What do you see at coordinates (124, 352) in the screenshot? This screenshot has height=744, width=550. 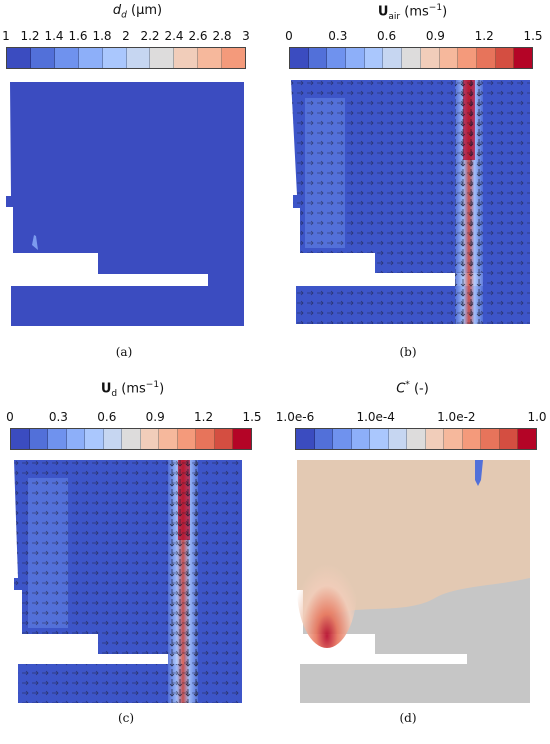 I see `caption-a: (a)` at bounding box center [124, 352].